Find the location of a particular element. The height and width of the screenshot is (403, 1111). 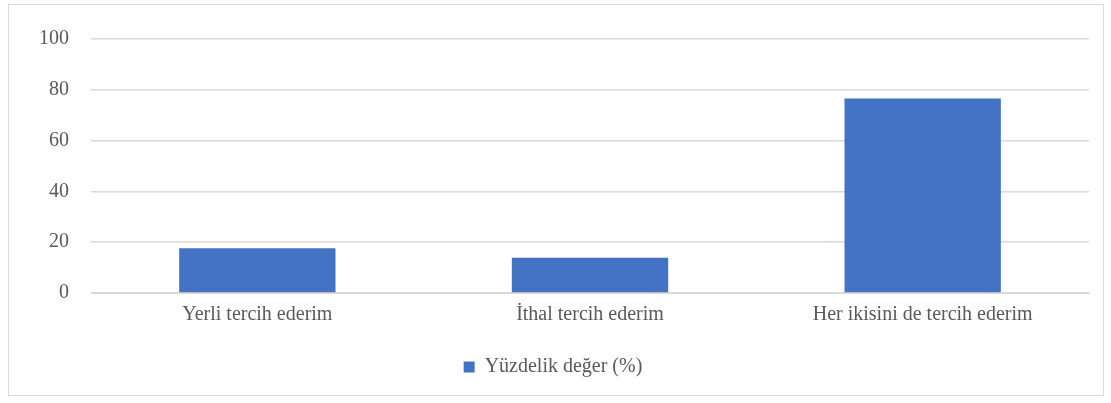

y-tick-label: 40 is located at coordinates (59, 189).